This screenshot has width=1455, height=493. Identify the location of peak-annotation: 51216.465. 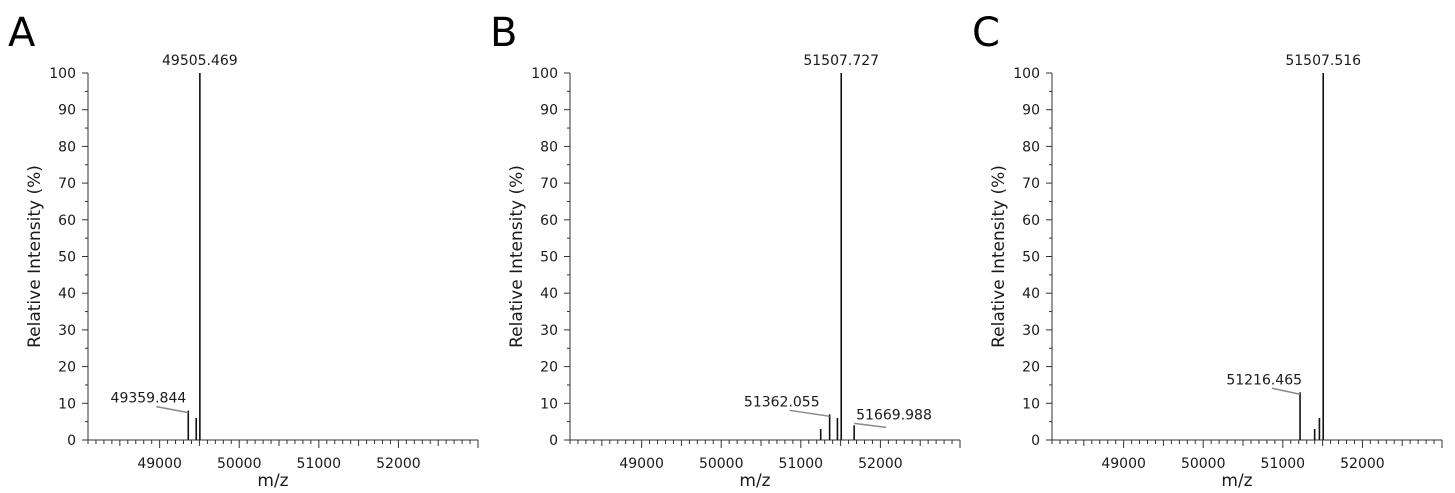
(1264, 380).